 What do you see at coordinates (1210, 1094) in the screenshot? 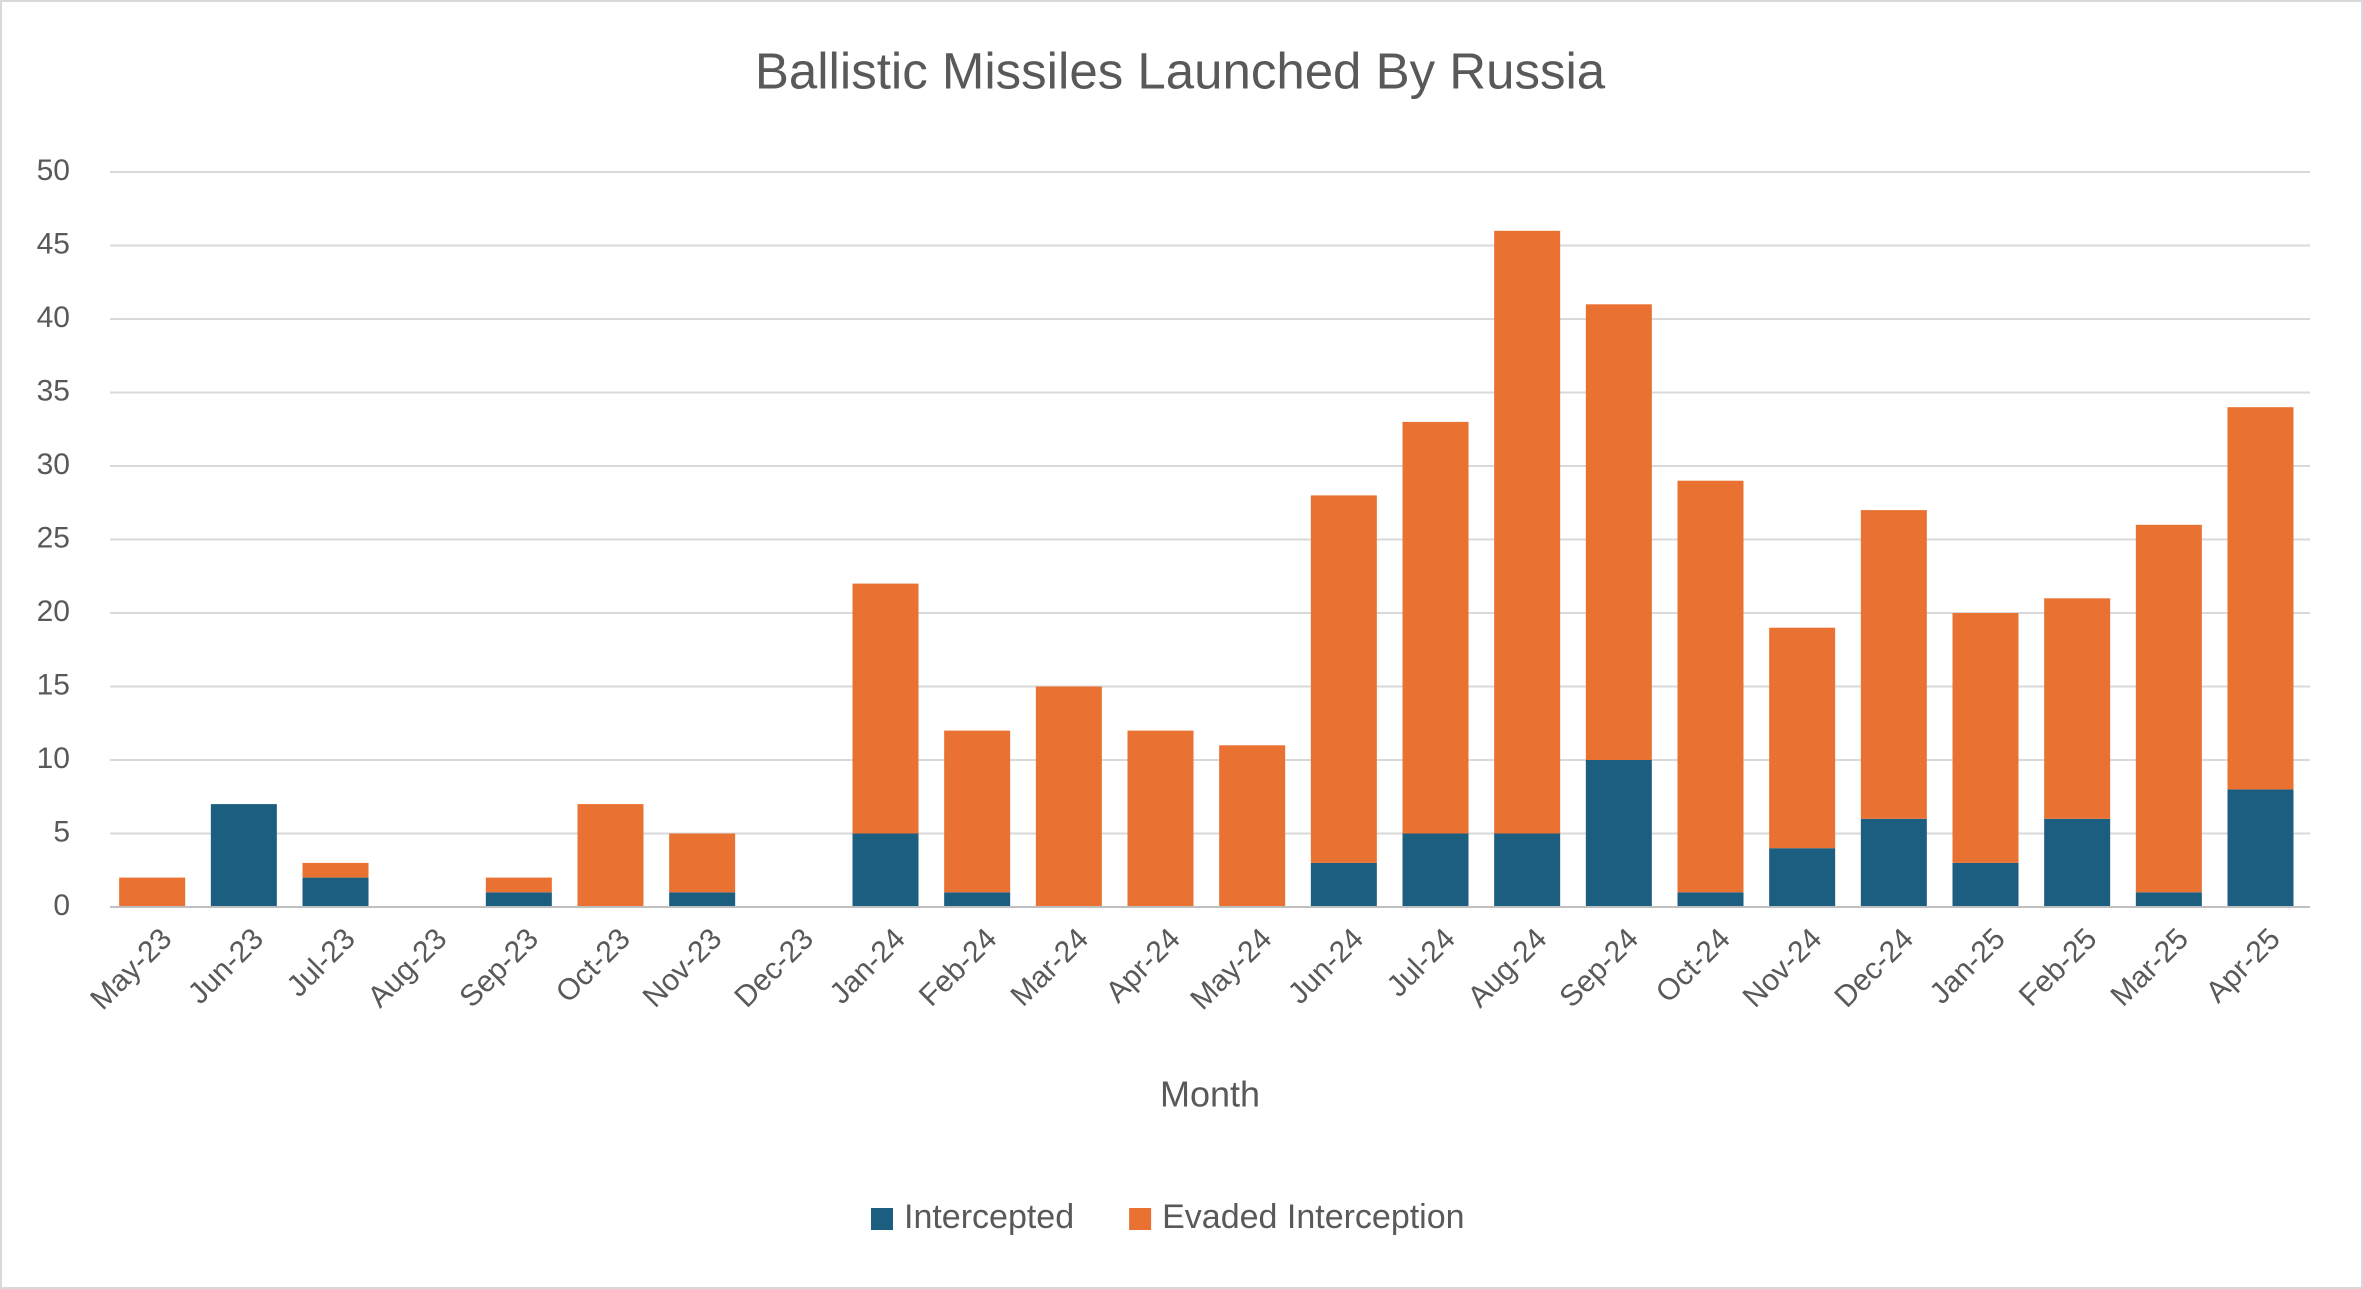
I see `x-axis-title: Month` at bounding box center [1210, 1094].